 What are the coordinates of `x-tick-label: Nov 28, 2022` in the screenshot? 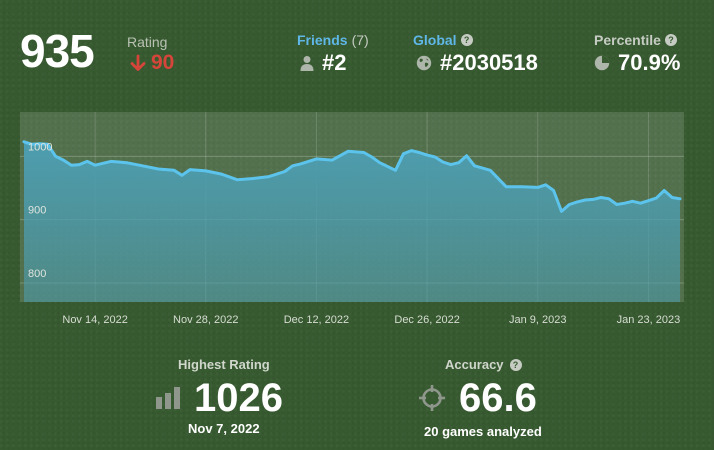 It's located at (206, 320).